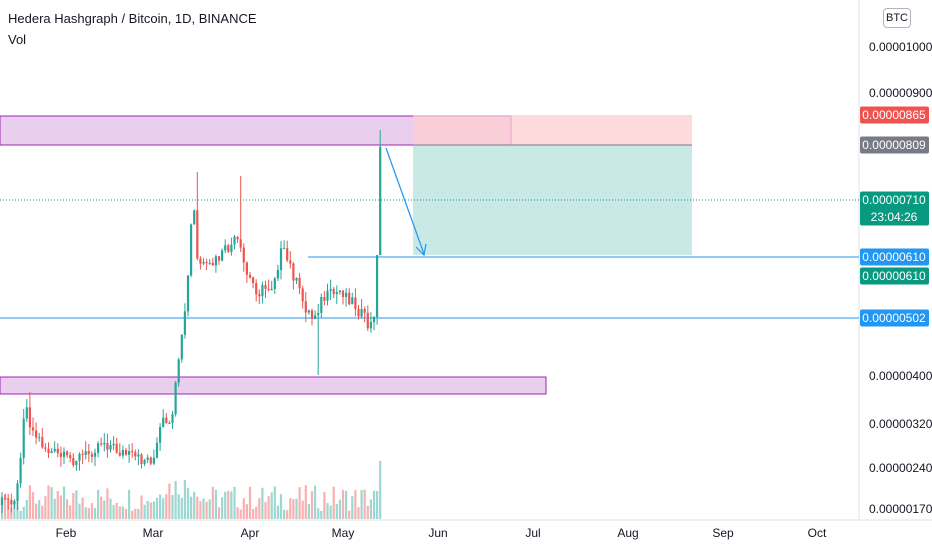  Describe the element at coordinates (552, 130) in the screenshot. I see `stop-zone` at that location.